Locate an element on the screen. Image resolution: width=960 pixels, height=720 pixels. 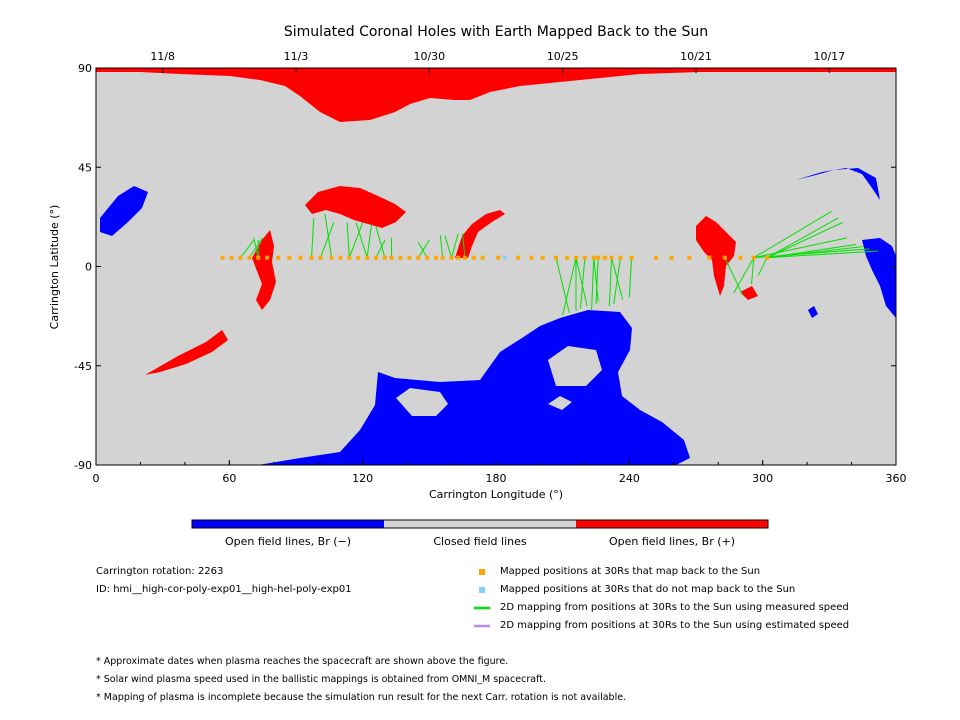
blue-small-spot is located at coordinates (813, 312).